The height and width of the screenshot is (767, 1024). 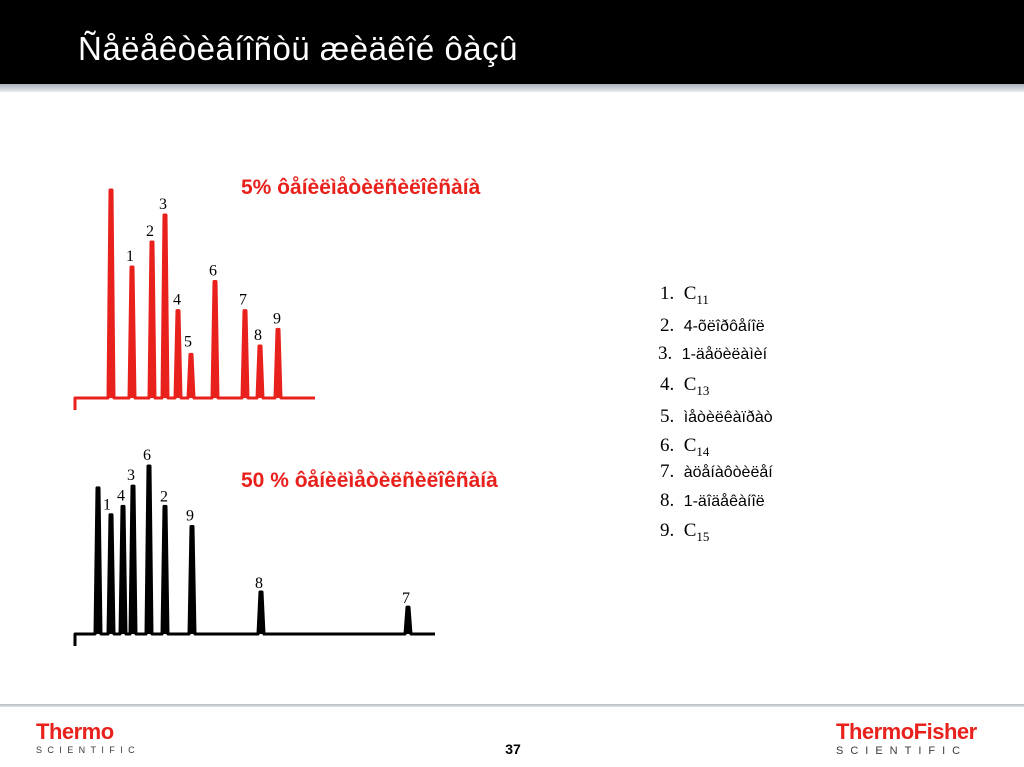 I want to click on logo-right-subtitle: SCIENTIFIC, so click(x=902, y=751).